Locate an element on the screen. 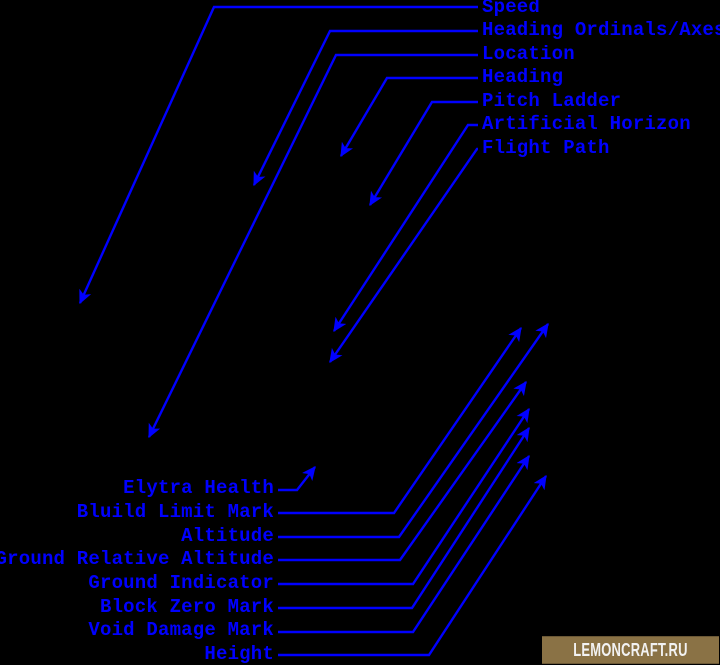 The width and height of the screenshot is (720, 665). label-ground-indicator: Ground Indicator is located at coordinates (181, 583).